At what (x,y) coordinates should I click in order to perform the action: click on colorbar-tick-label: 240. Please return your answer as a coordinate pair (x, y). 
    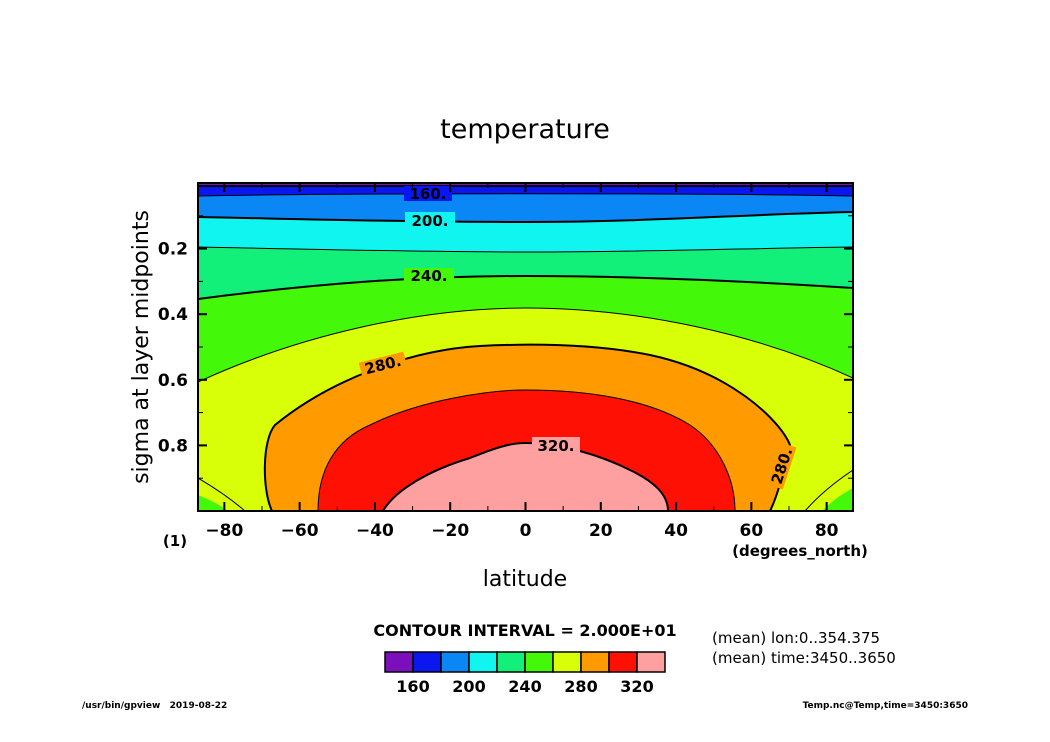
    Looking at the image, I should click on (524, 686).